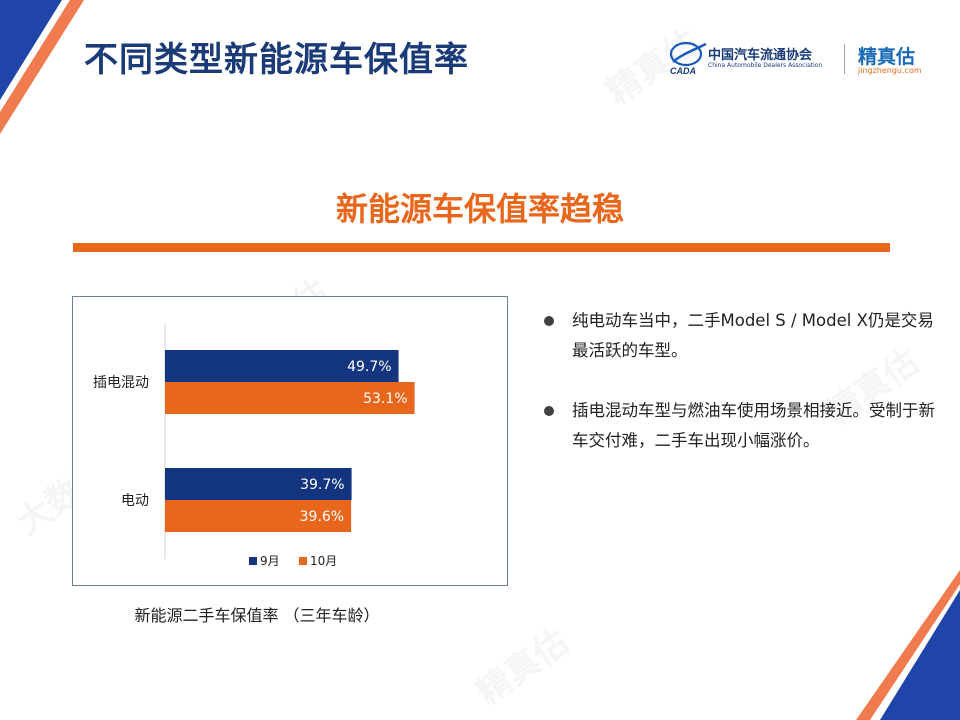 The image size is (960, 720). I want to click on category-label: 插电混动, so click(121, 383).